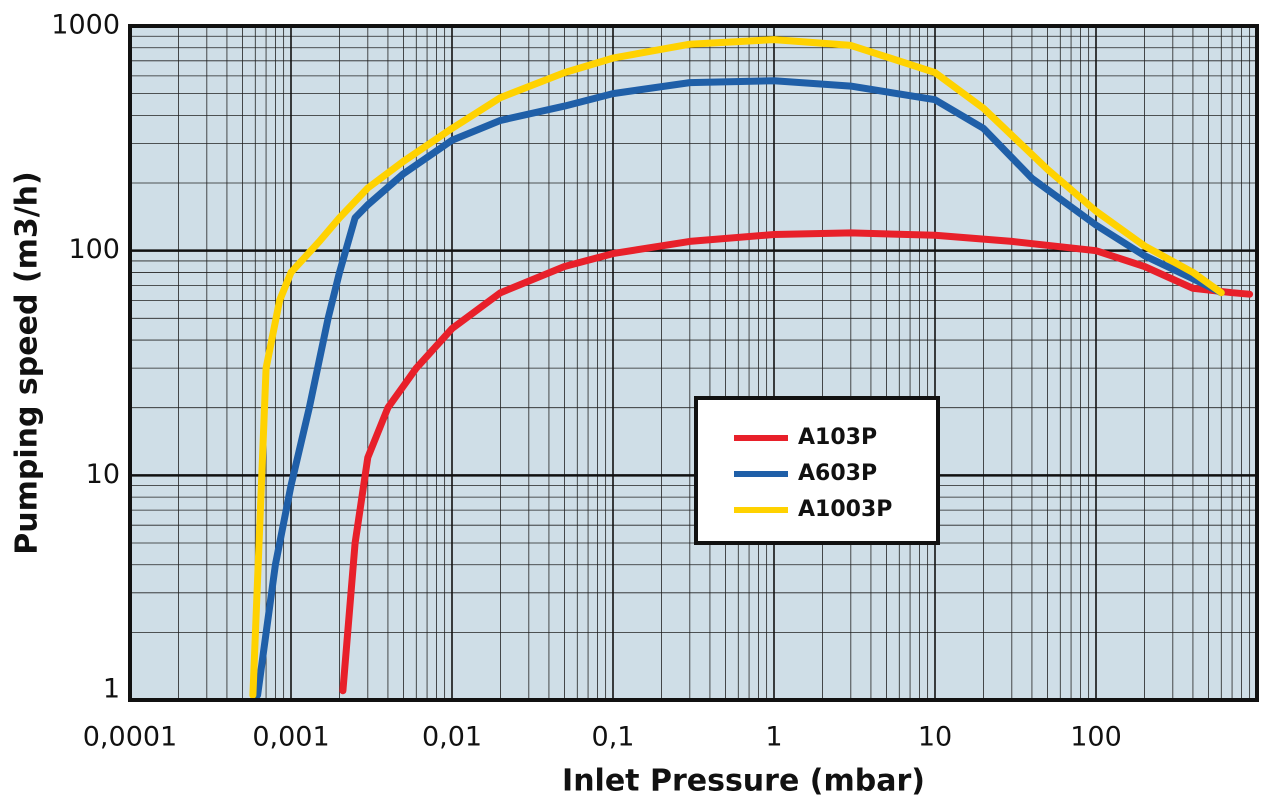  What do you see at coordinates (111, 689) in the screenshot?
I see `y-tick-label: 1` at bounding box center [111, 689].